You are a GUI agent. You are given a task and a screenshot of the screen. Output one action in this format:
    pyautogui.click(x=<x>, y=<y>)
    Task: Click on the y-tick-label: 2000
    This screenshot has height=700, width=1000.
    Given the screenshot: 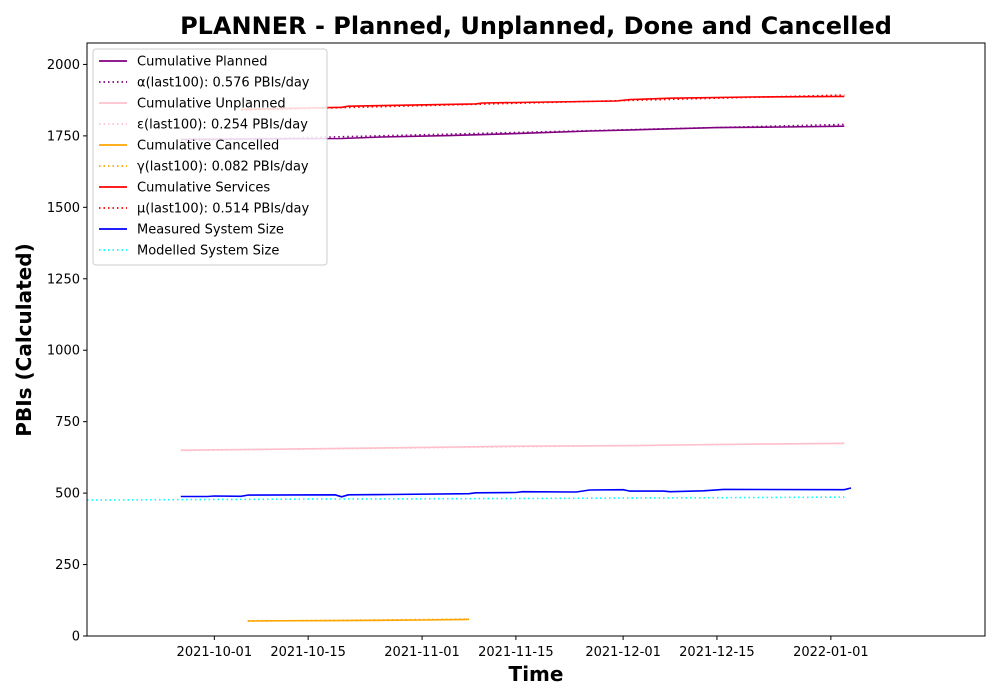 What is the action you would take?
    pyautogui.click(x=63, y=65)
    